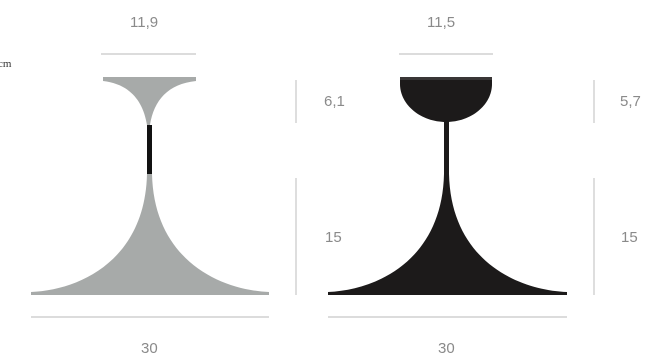  I want to click on black-base-width-label: 30, so click(446, 348).